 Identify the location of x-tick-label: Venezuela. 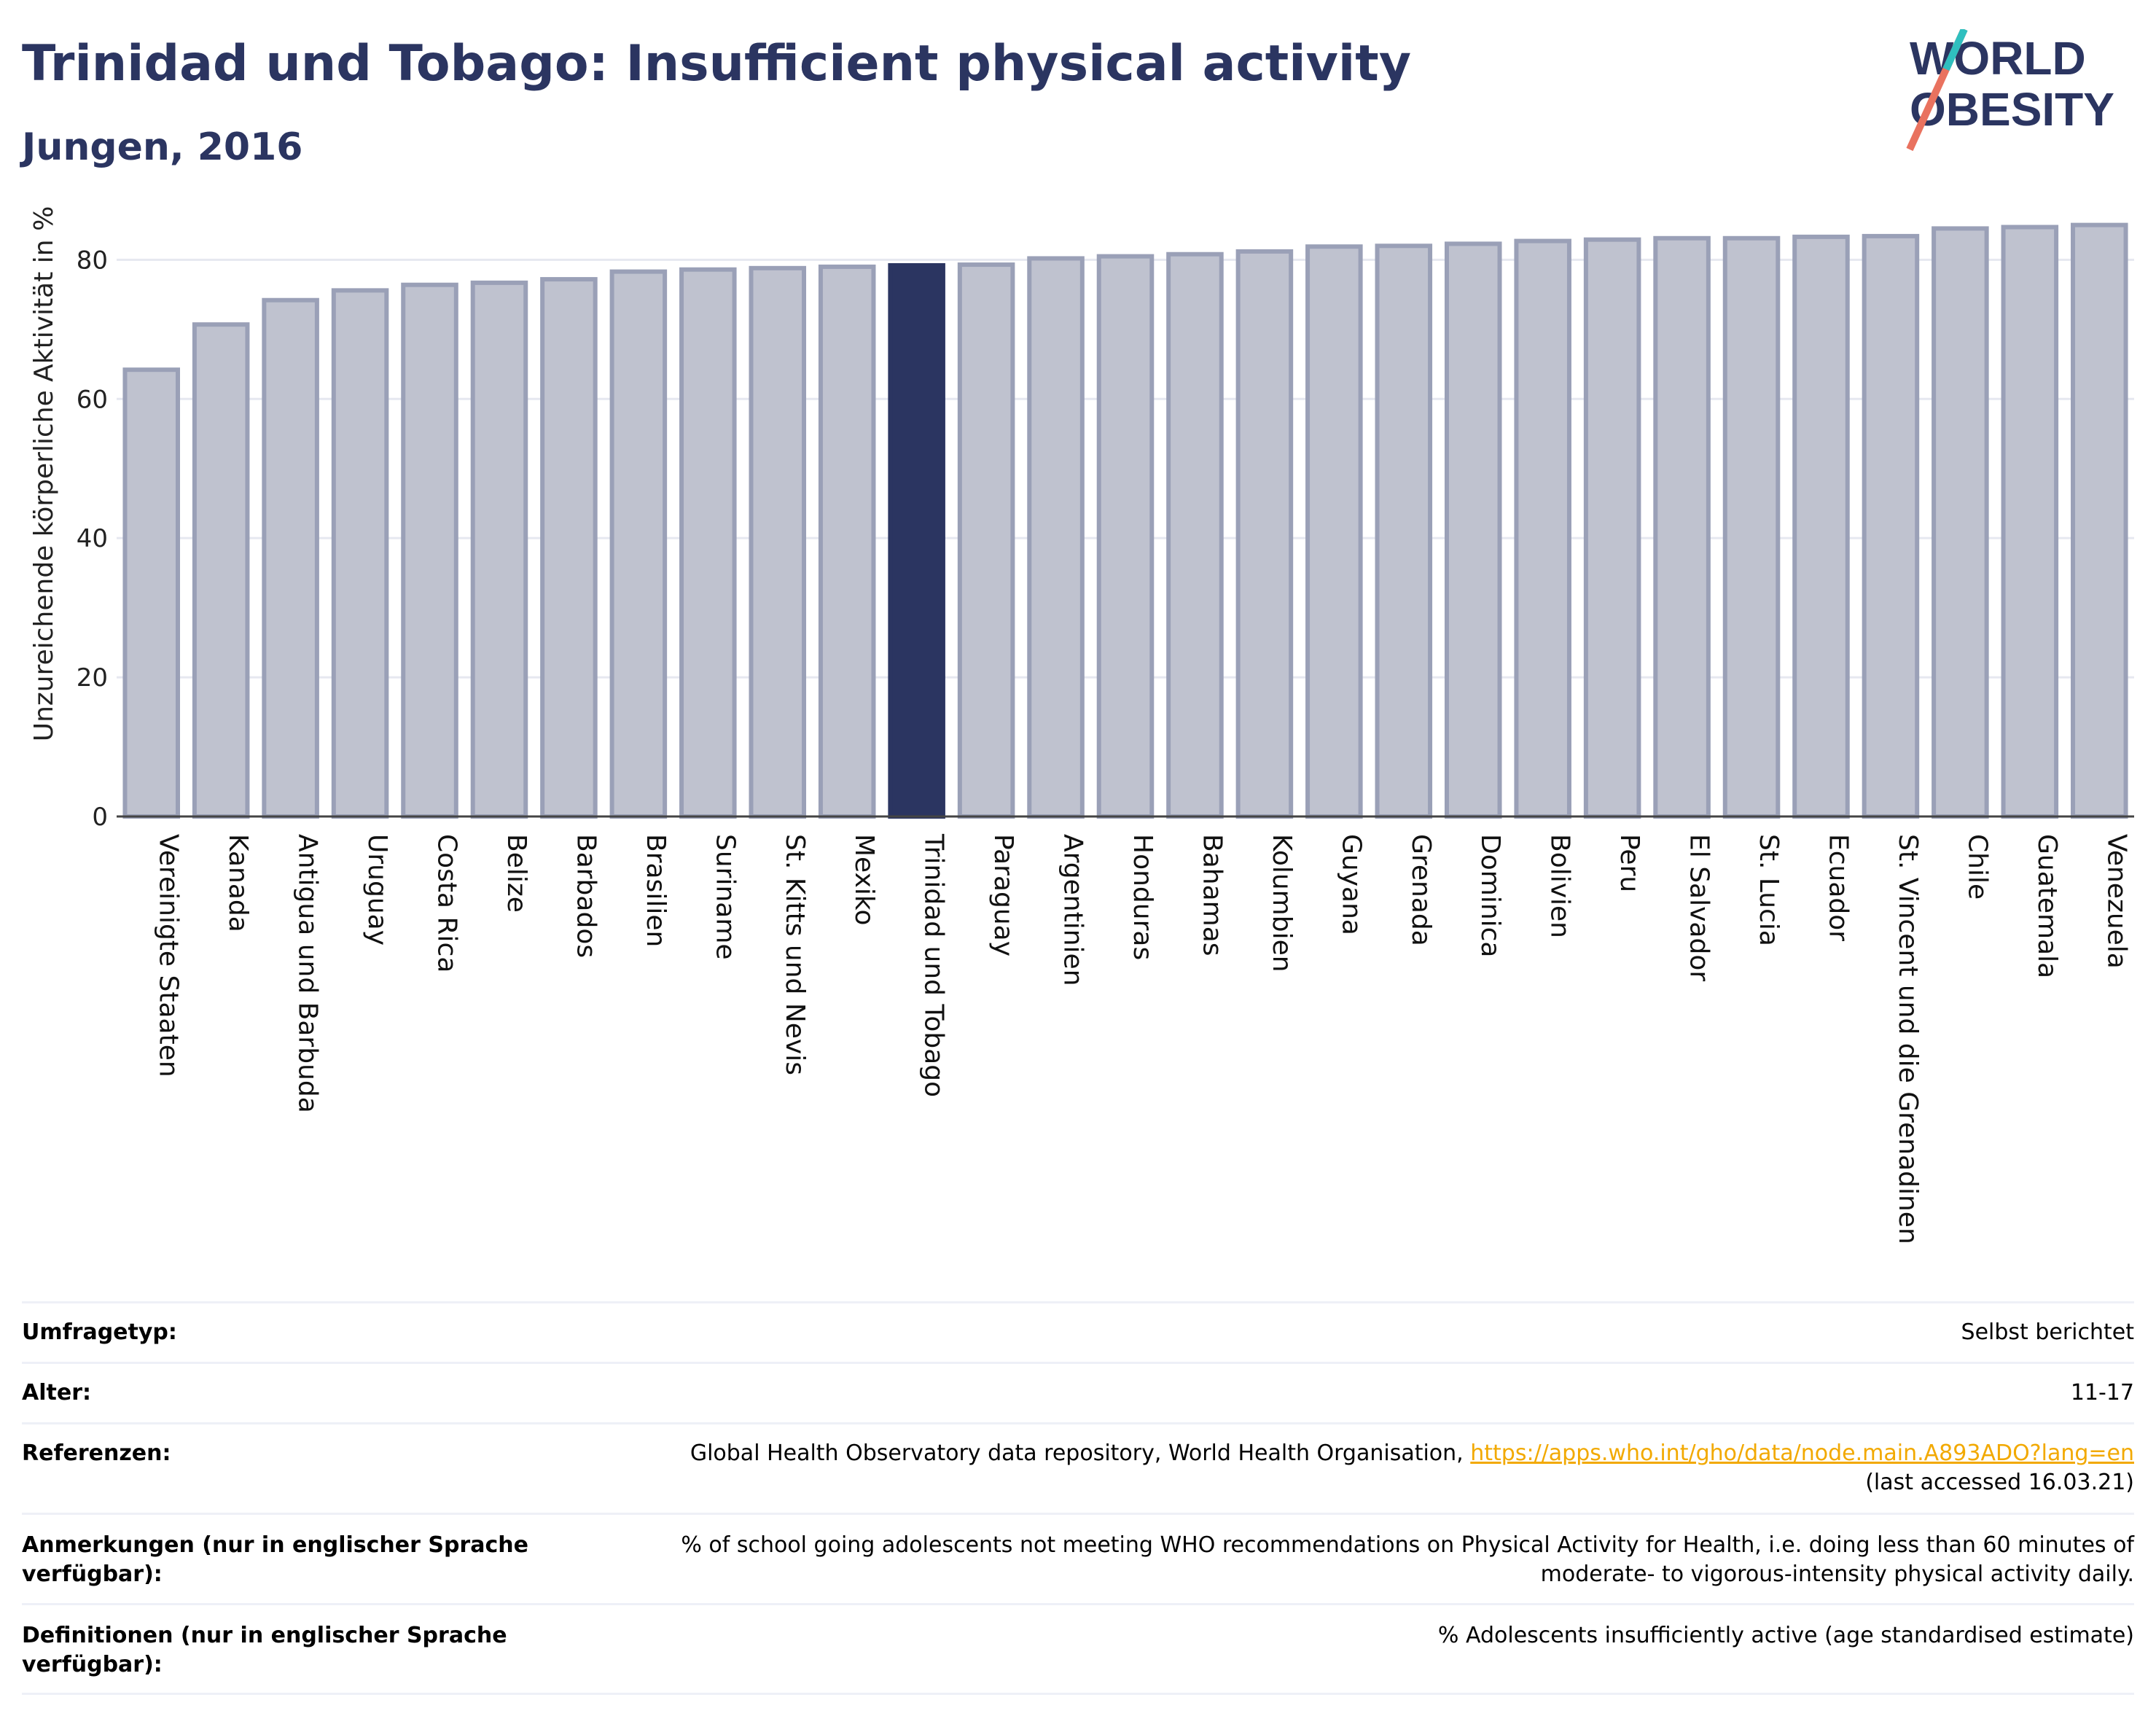
(2116, 901).